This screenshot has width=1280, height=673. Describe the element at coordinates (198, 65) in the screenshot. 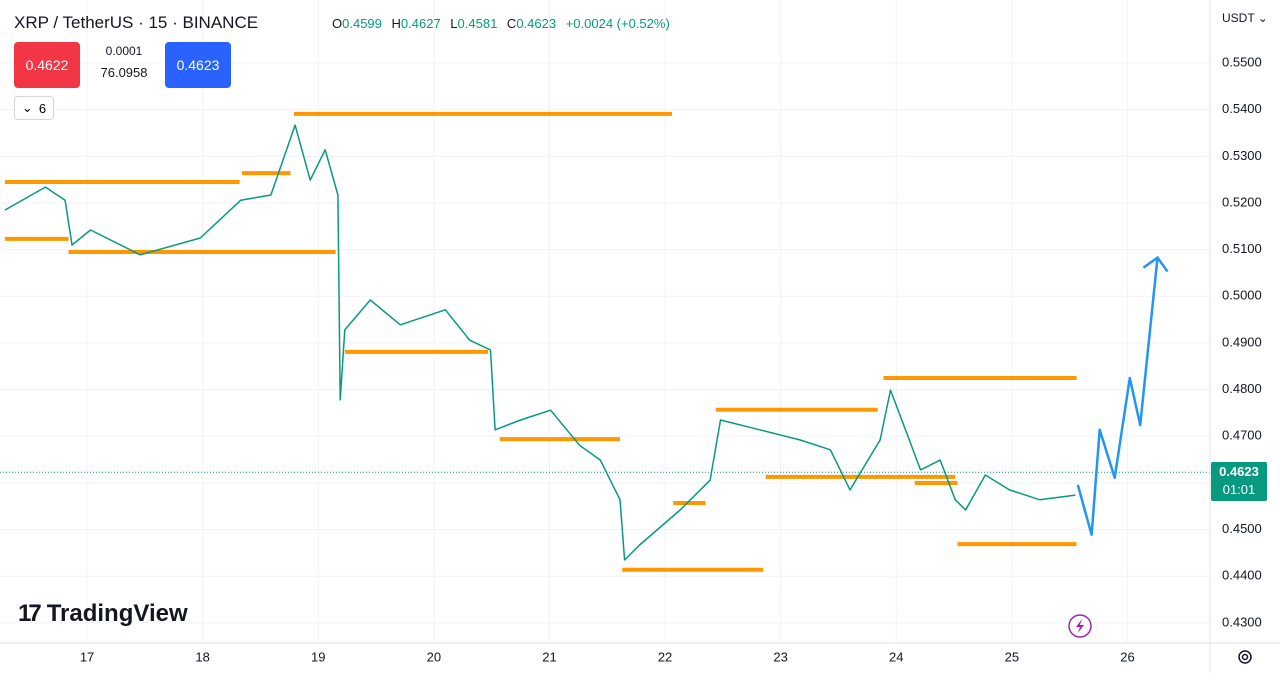

I see `buy-button: 0.4623` at that location.